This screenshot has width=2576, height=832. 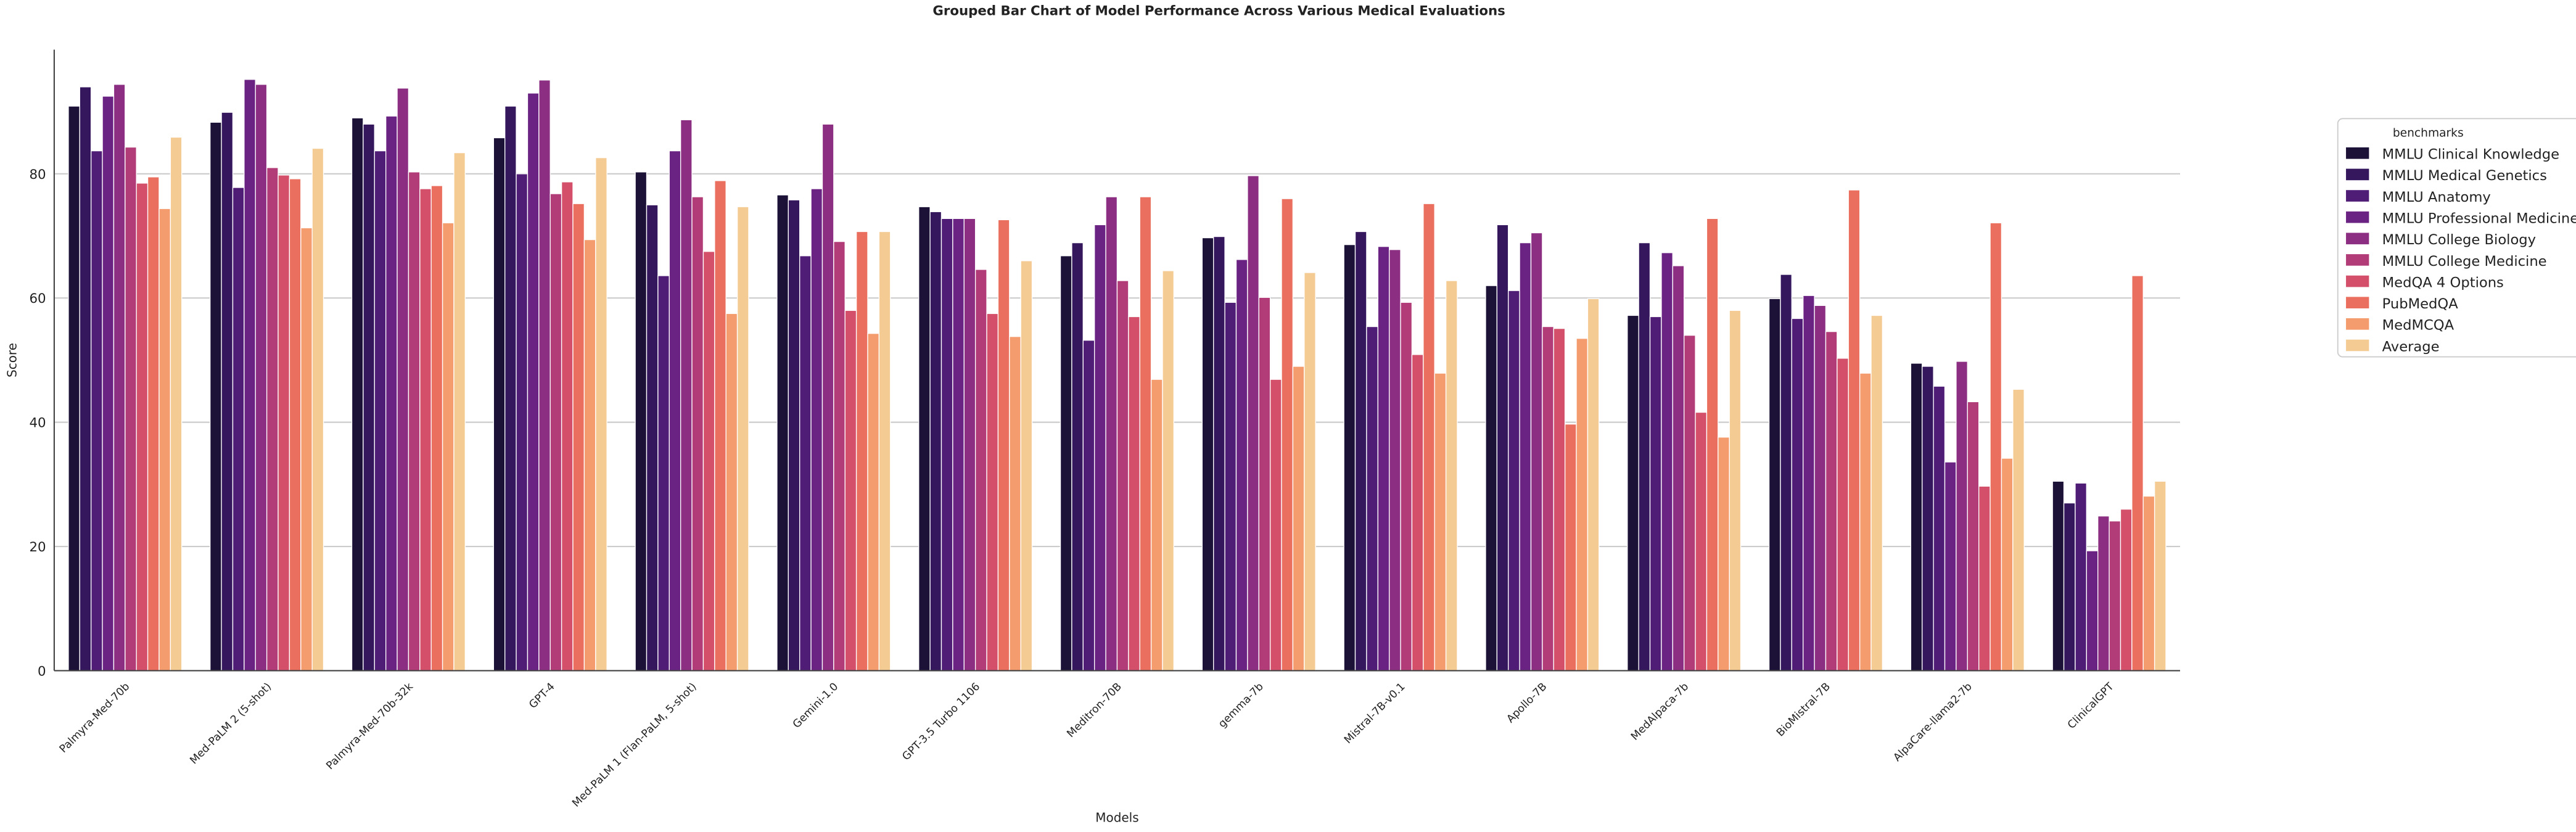 What do you see at coordinates (1932, 722) in the screenshot?
I see `x-tick-label: AlpaCare-llama2-7b` at bounding box center [1932, 722].